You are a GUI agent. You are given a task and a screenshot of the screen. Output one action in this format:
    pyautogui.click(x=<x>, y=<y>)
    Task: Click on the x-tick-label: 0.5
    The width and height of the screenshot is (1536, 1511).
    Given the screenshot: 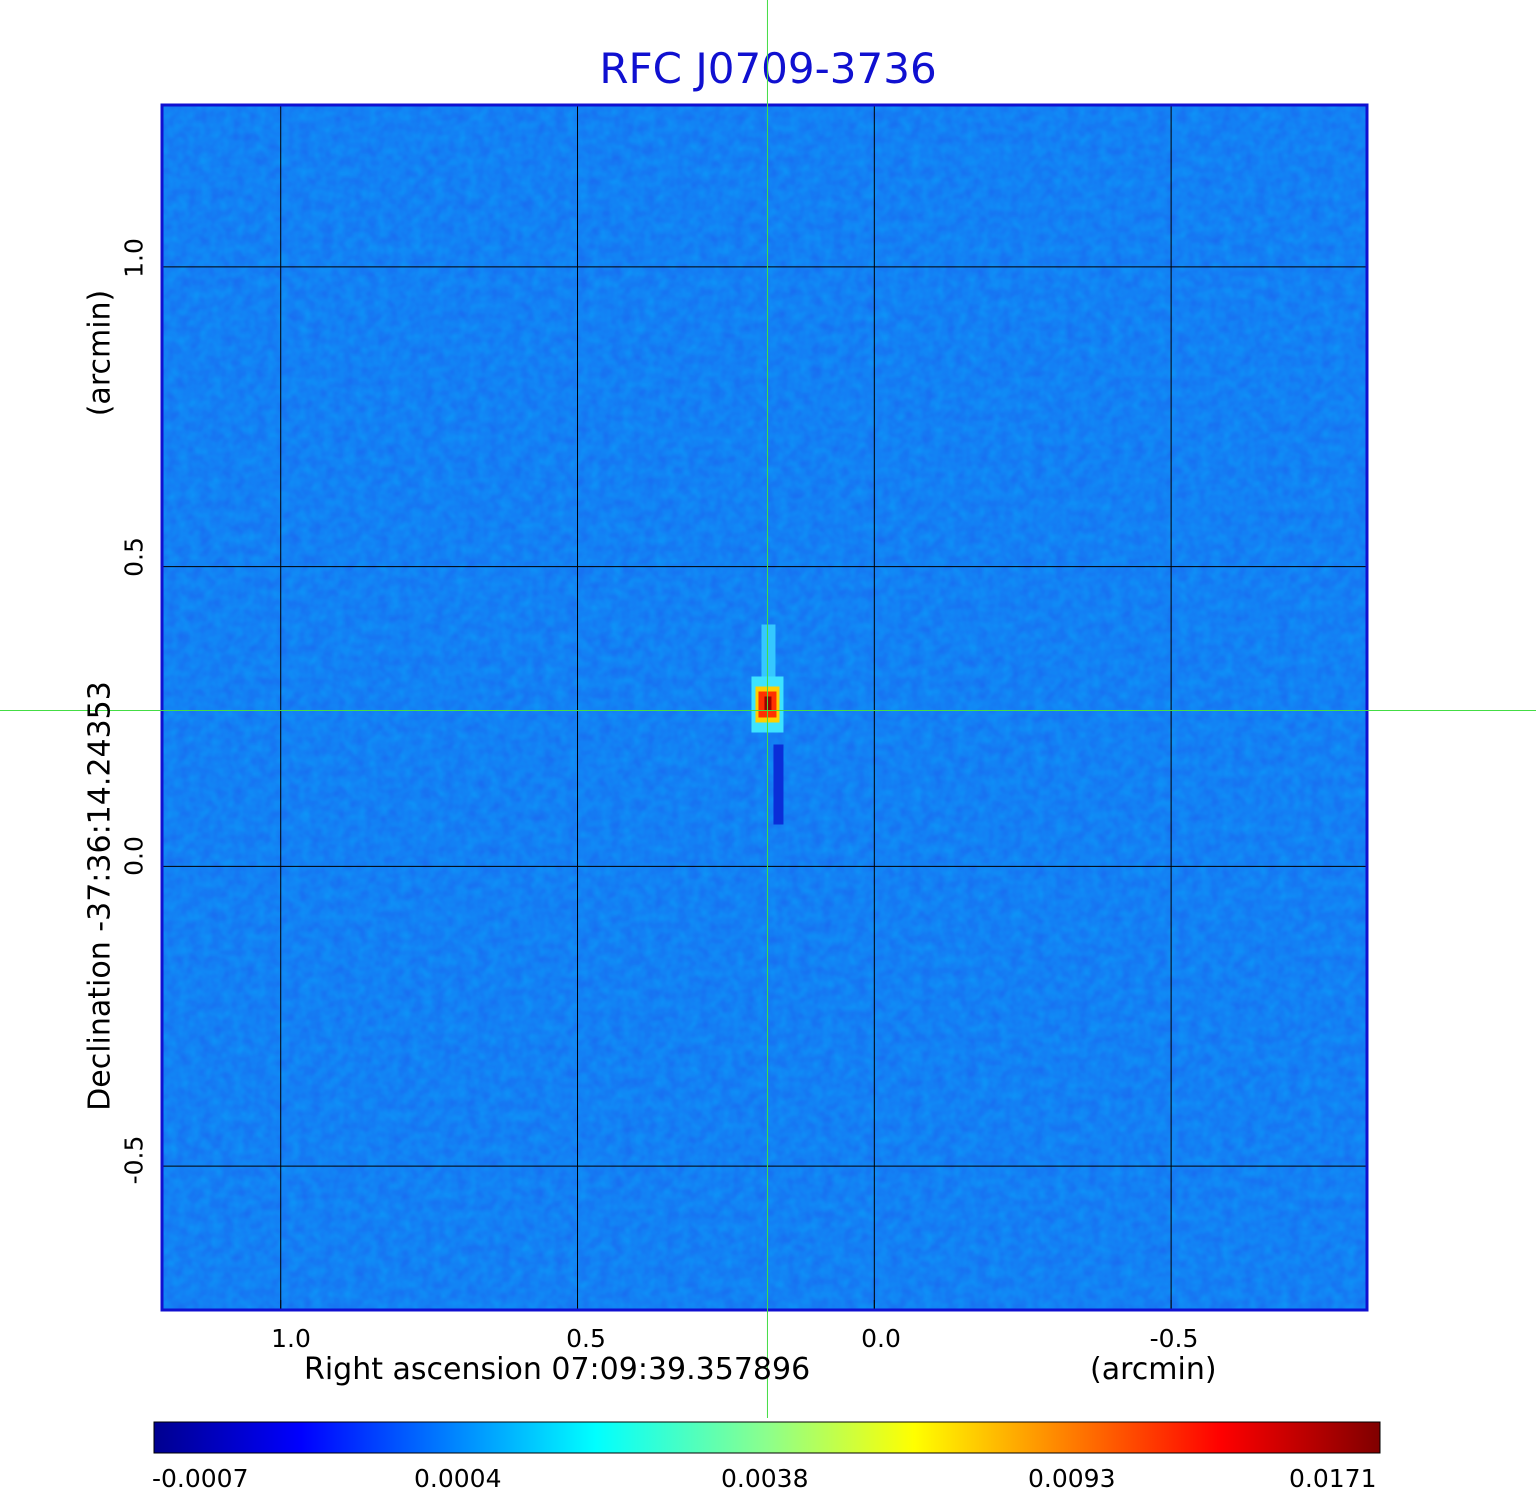 What is the action you would take?
    pyautogui.click(x=586, y=1338)
    